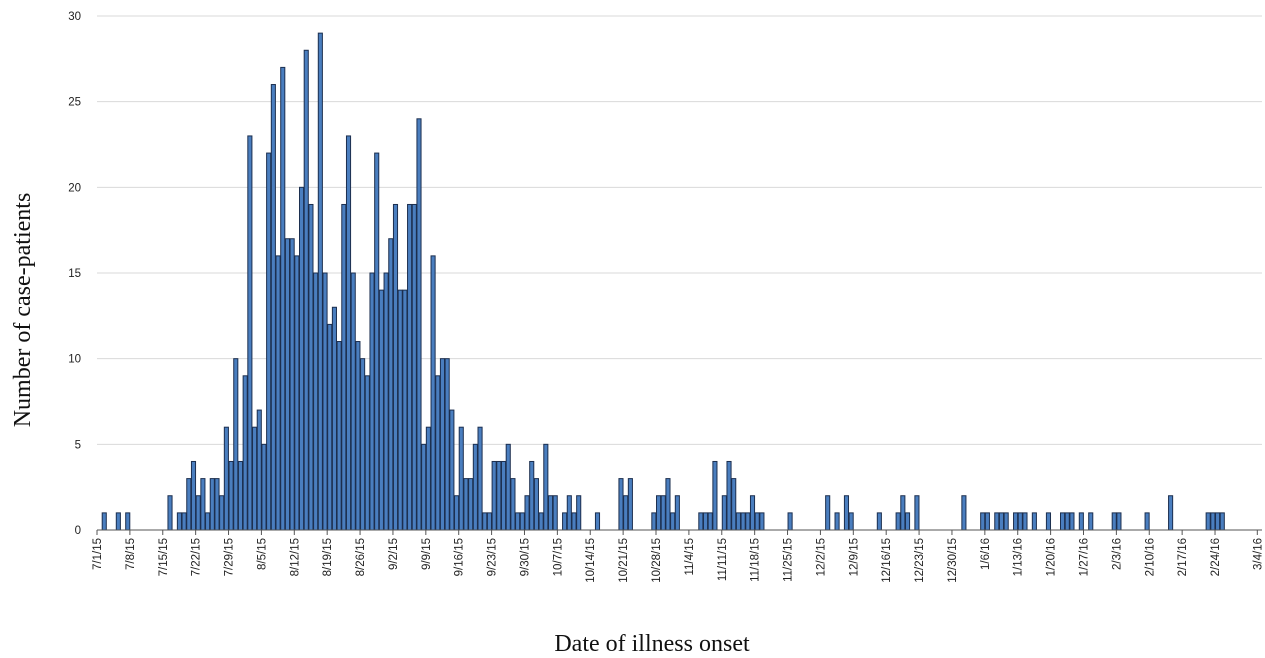 The height and width of the screenshot is (658, 1265). What do you see at coordinates (1084, 557) in the screenshot?
I see `x-tick-label: 1/27/16` at bounding box center [1084, 557].